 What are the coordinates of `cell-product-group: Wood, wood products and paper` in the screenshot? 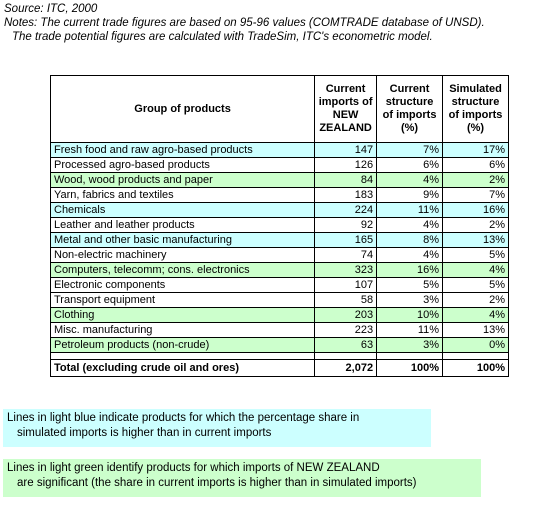 It's located at (182, 180).